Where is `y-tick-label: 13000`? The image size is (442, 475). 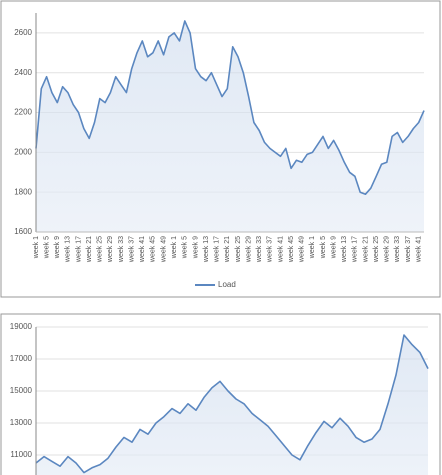 y-tick-label: 13000 is located at coordinates (21, 422).